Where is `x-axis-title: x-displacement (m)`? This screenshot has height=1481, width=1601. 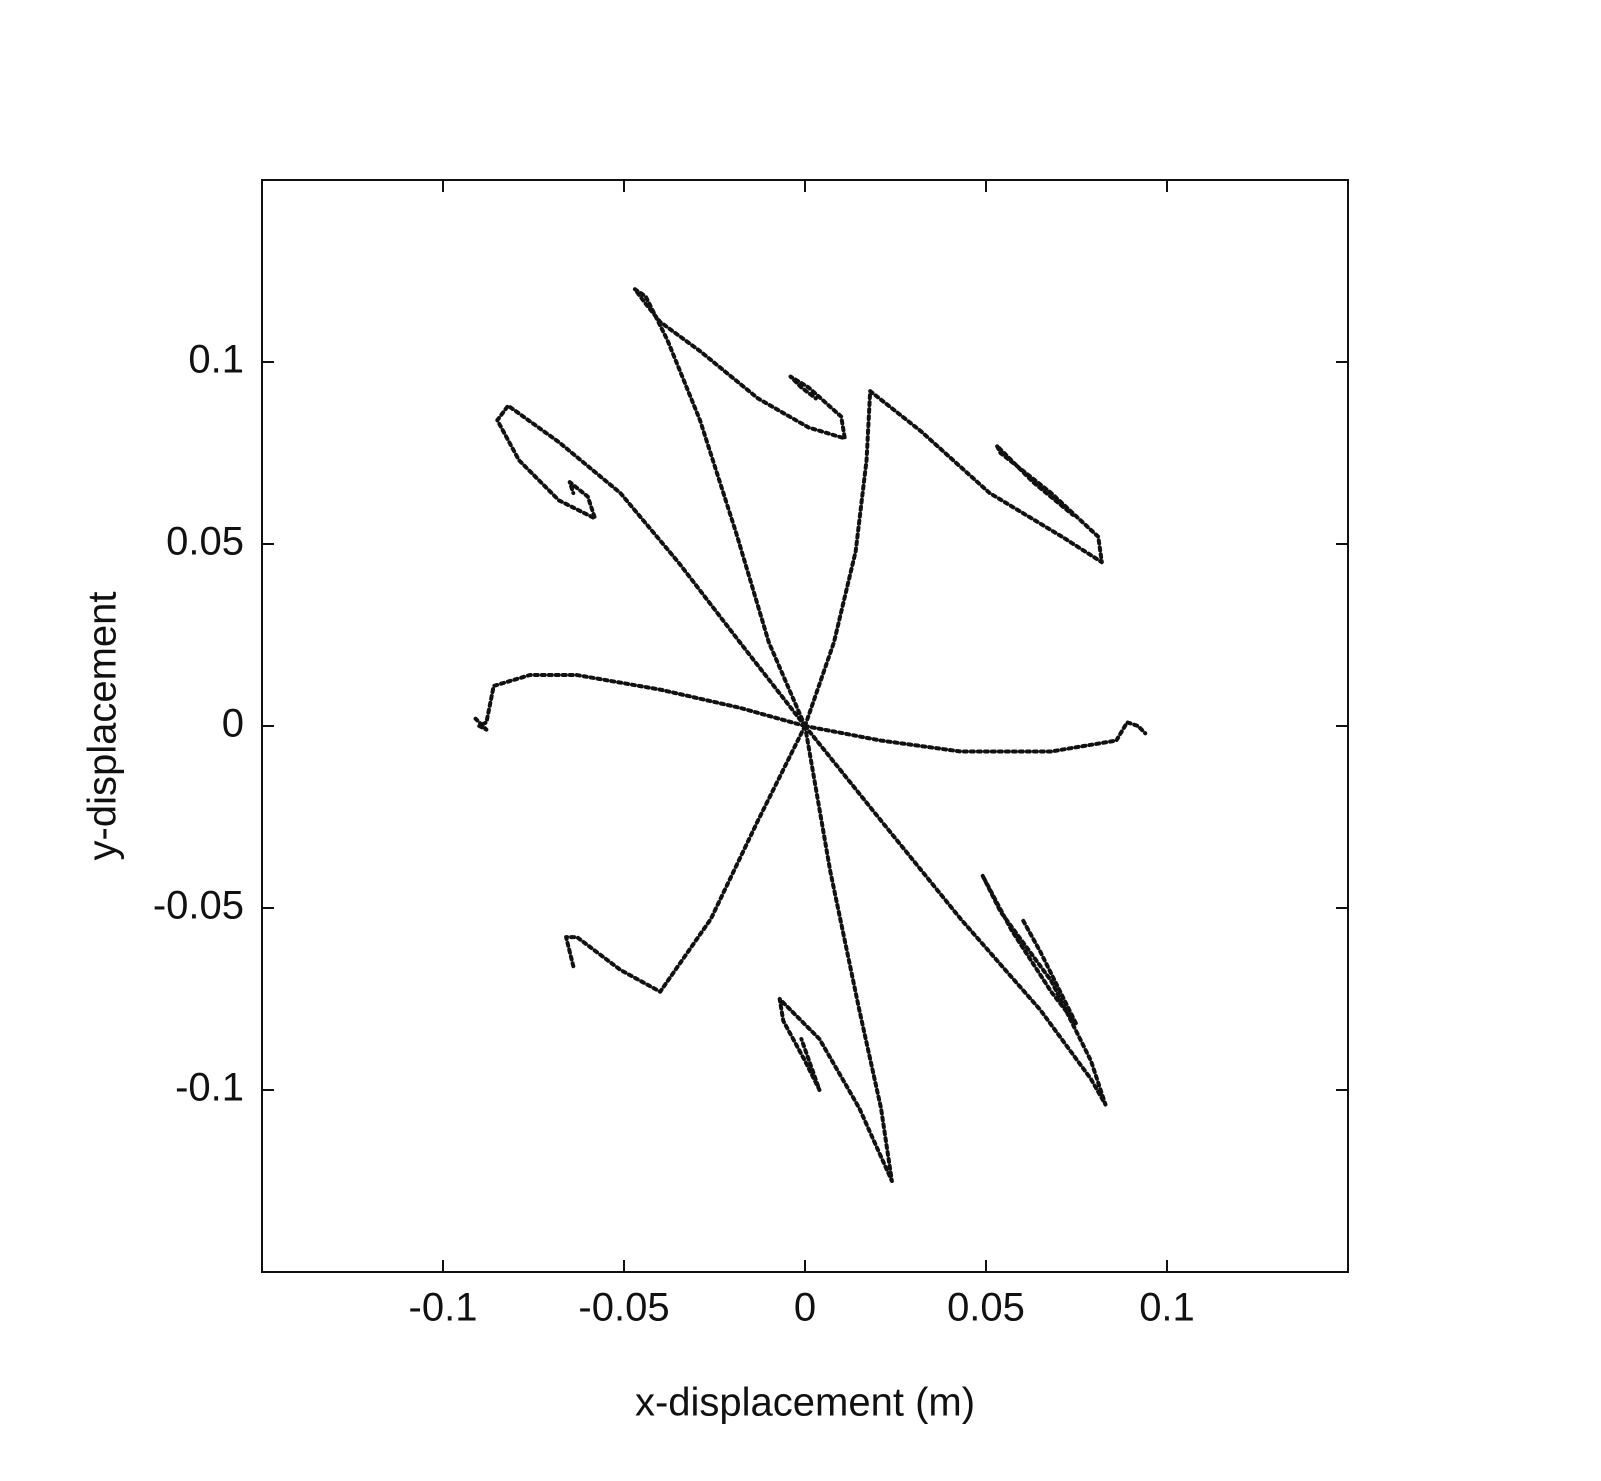
x-axis-title: x-displacement (m) is located at coordinates (805, 1403).